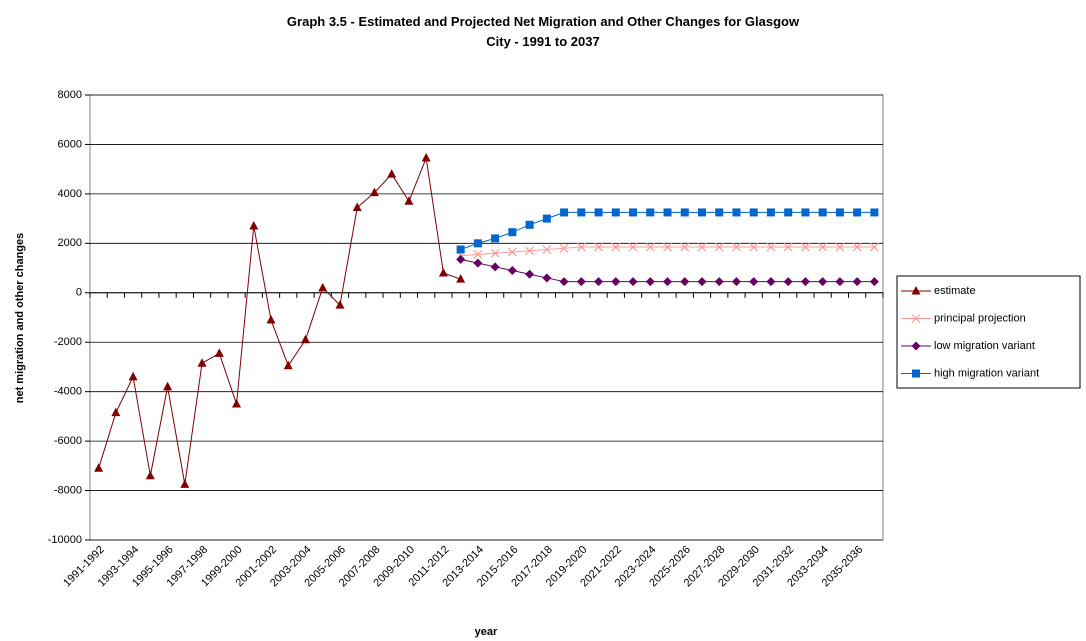  Describe the element at coordinates (68, 392) in the screenshot. I see `y-tick-label: -4000` at that location.